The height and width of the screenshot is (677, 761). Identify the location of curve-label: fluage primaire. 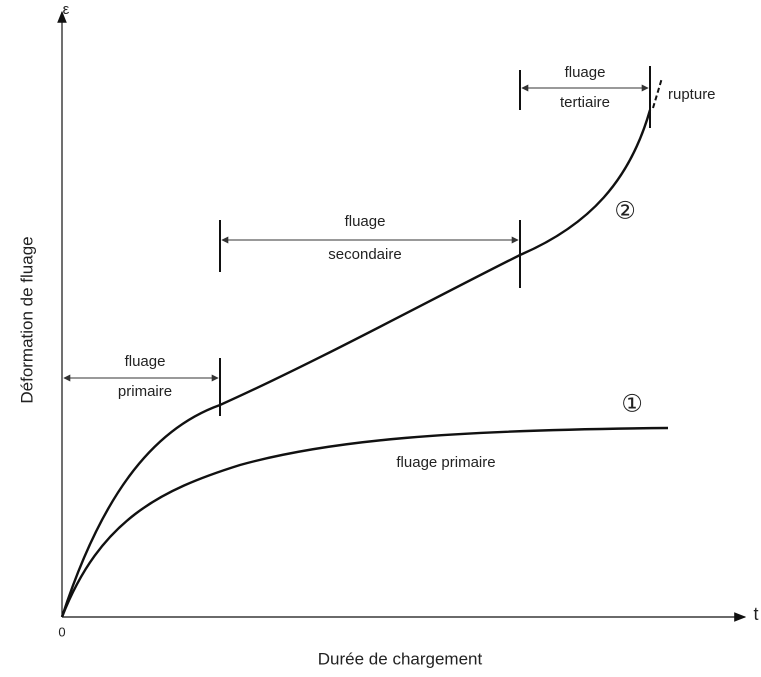
(445, 462).